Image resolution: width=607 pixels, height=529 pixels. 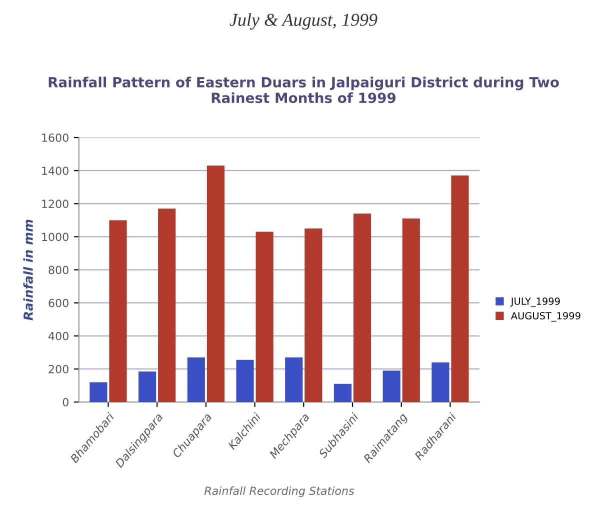 What do you see at coordinates (28, 270) in the screenshot?
I see `y-axis-title: Rainfall in mm` at bounding box center [28, 270].